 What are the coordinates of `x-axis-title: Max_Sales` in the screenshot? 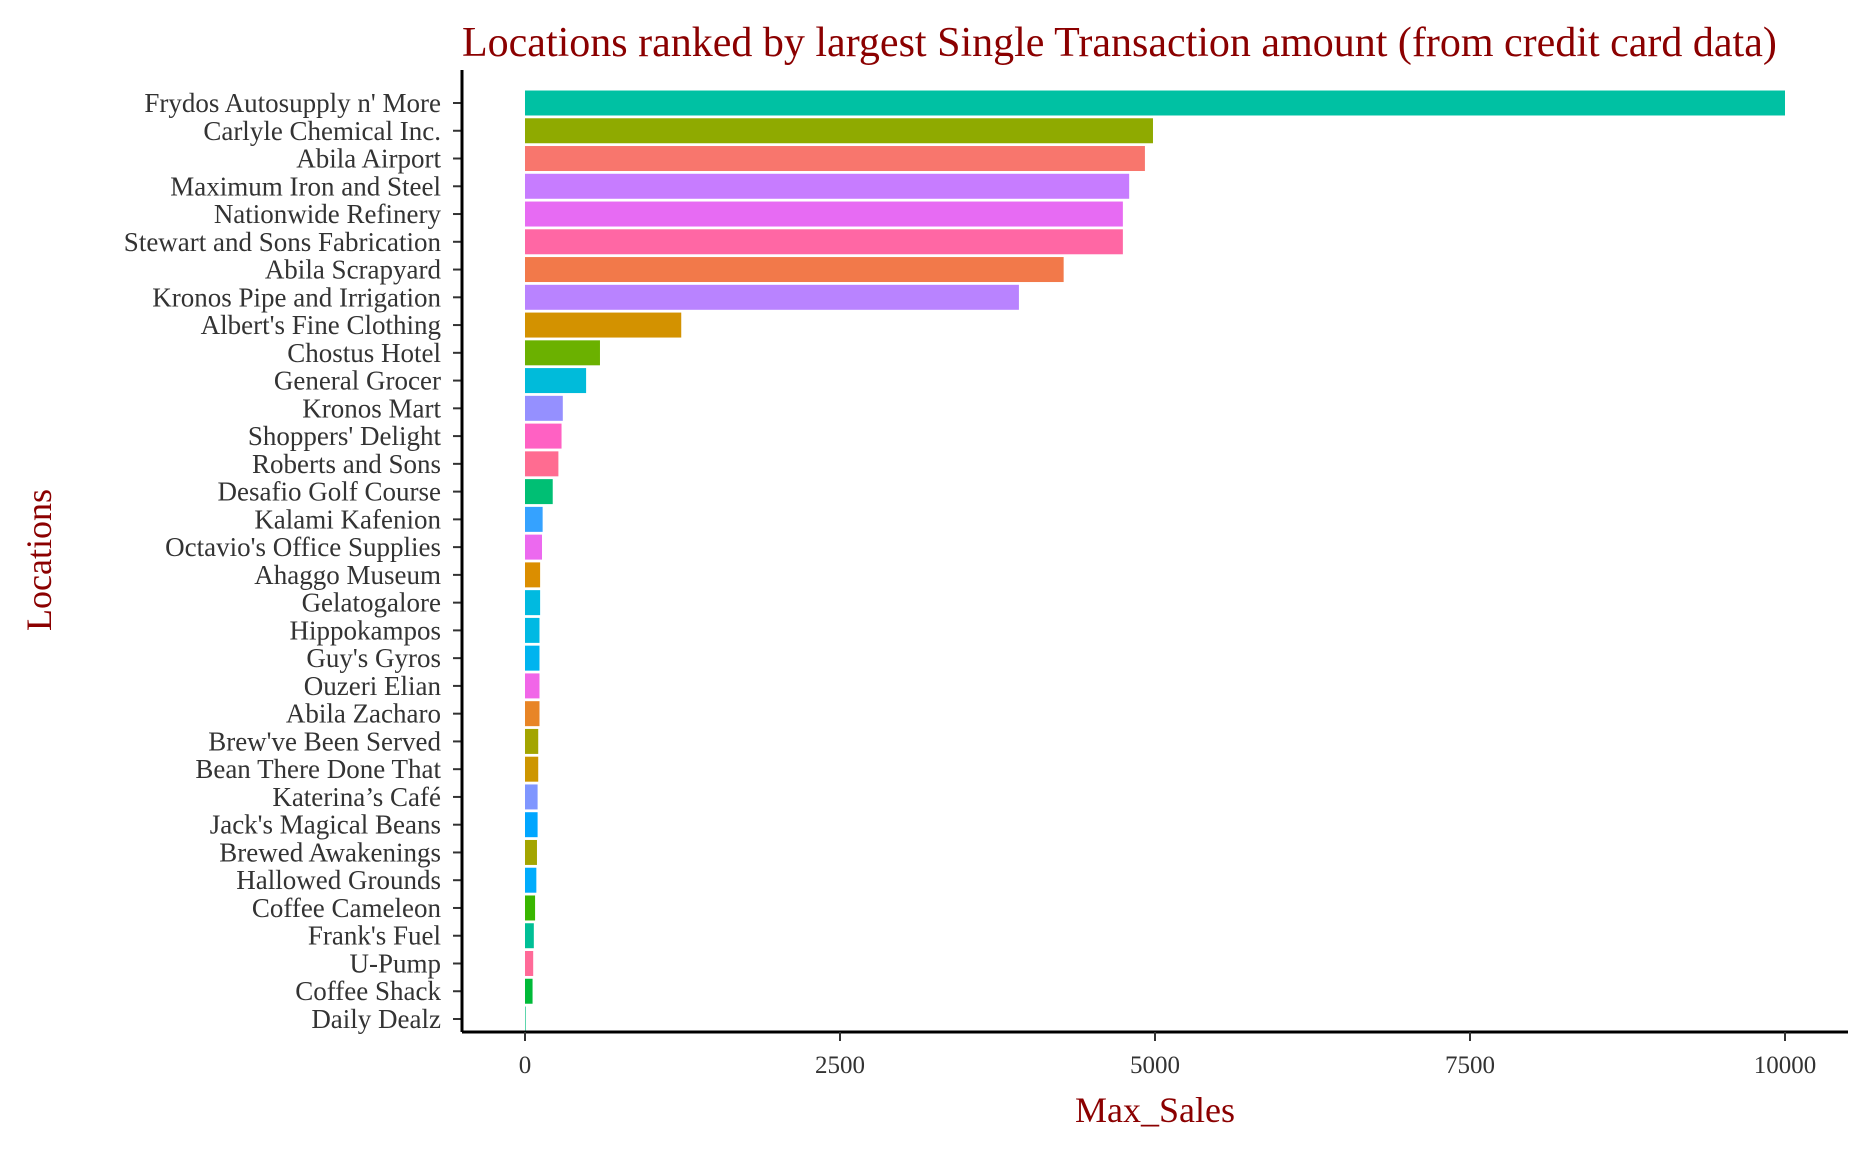 It's located at (1155, 1110).